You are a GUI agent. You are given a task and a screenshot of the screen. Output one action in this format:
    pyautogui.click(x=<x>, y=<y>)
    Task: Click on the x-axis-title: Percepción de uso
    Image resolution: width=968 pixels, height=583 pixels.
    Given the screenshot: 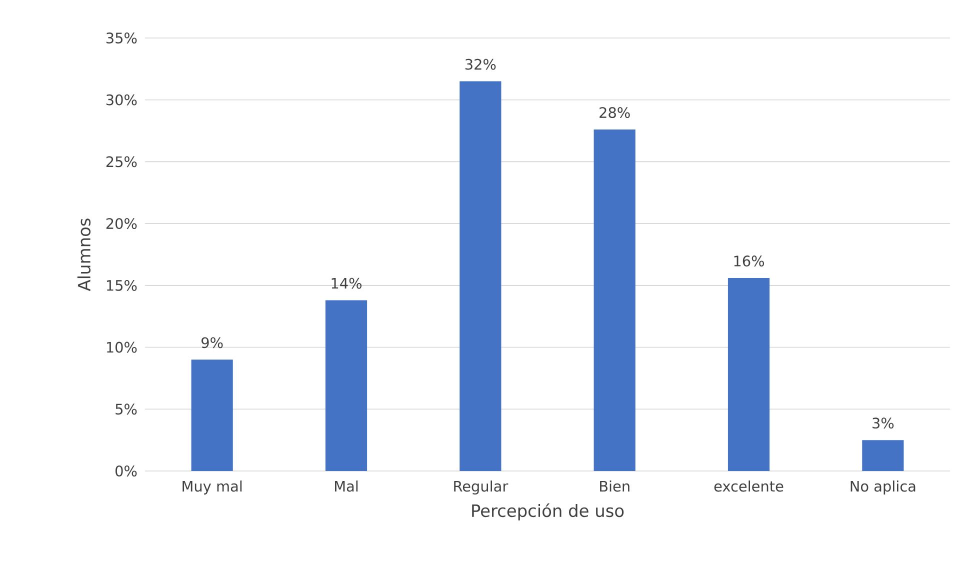 What is the action you would take?
    pyautogui.click(x=548, y=511)
    